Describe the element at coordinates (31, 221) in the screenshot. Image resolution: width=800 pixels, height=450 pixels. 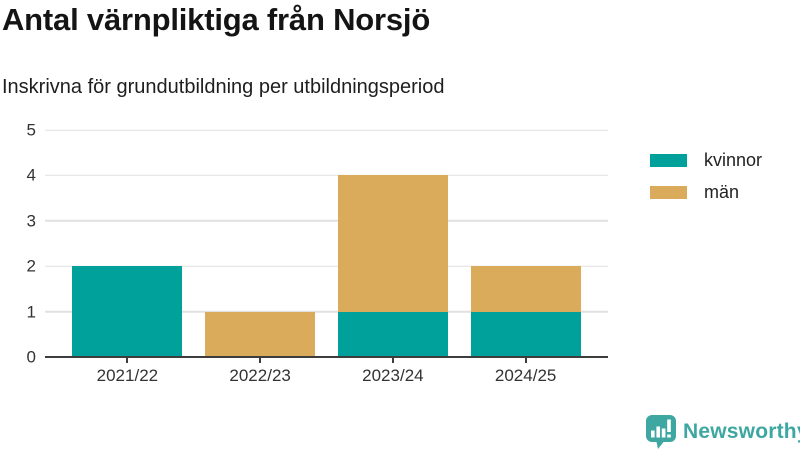
I see `y-axis-tick-label: 3` at that location.